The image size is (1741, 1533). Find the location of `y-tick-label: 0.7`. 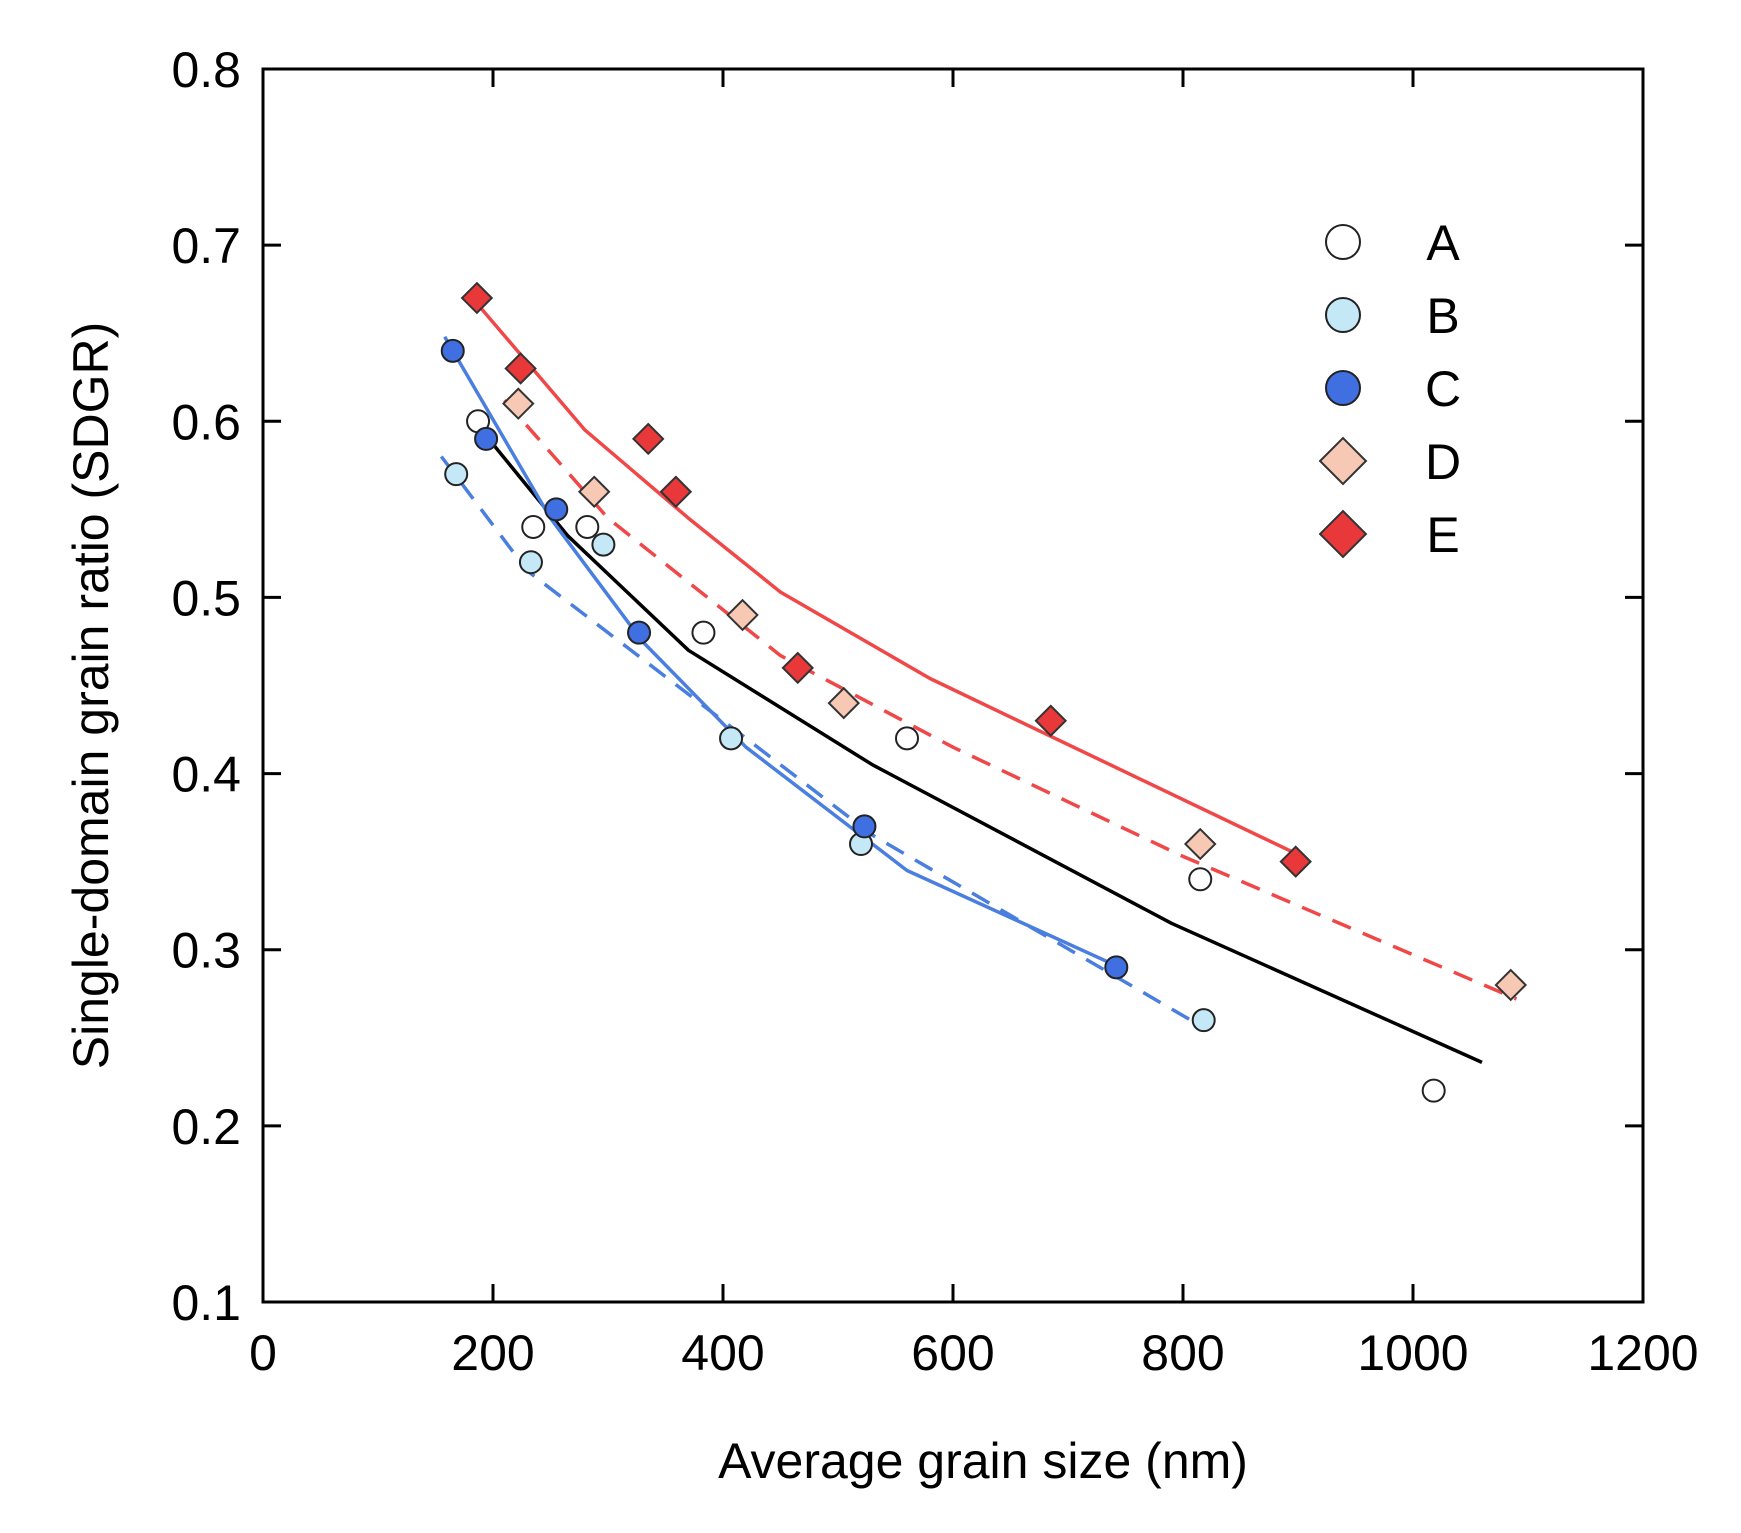

y-tick-label: 0.7 is located at coordinates (206, 246).